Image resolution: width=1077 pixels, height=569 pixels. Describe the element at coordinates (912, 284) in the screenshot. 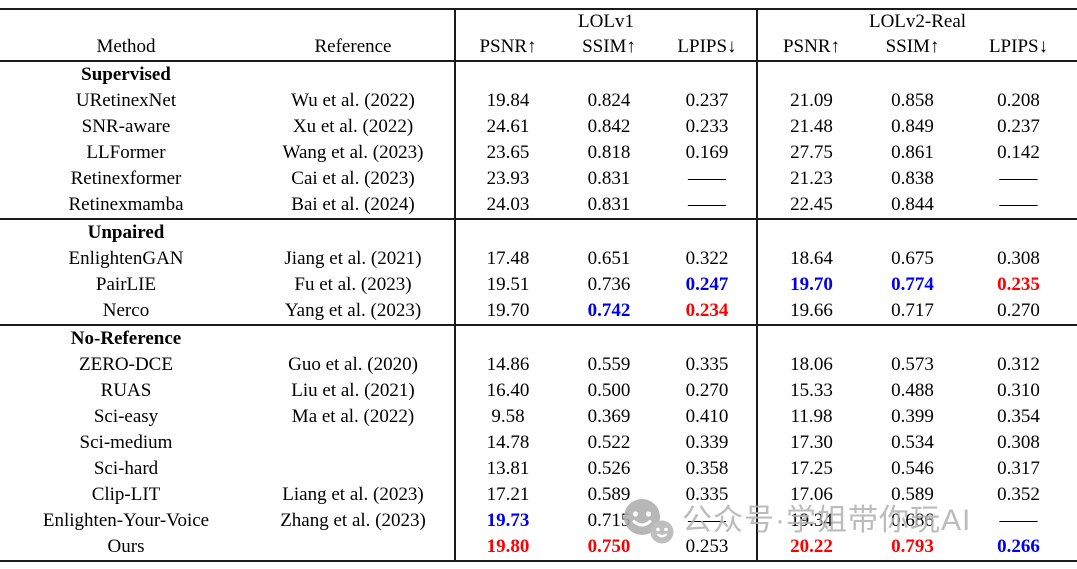

I see `value-cell: 0.774` at that location.